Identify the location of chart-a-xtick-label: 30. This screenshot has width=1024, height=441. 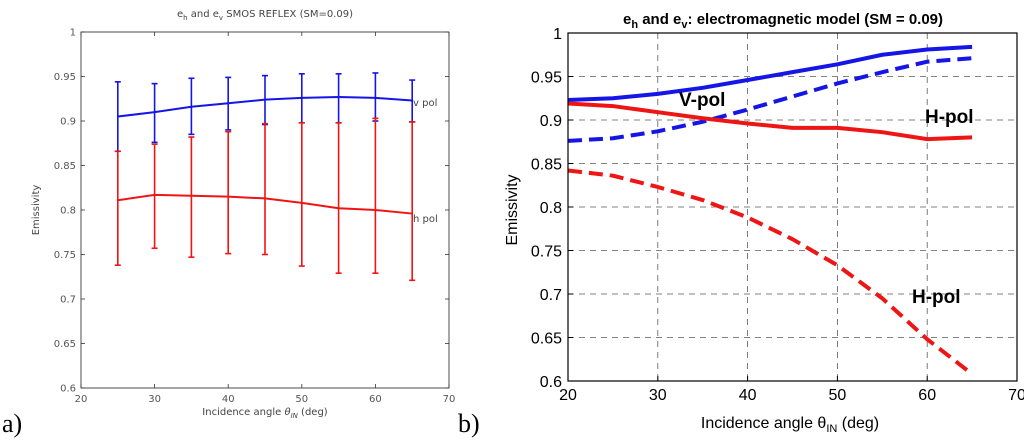
(154, 399).